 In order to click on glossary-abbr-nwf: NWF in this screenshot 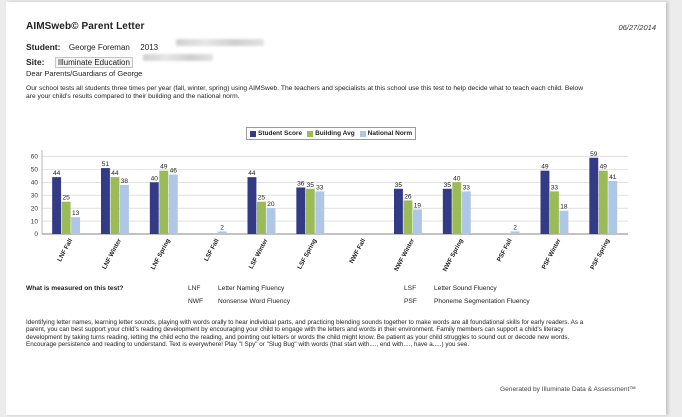, I will do `click(196, 301)`.